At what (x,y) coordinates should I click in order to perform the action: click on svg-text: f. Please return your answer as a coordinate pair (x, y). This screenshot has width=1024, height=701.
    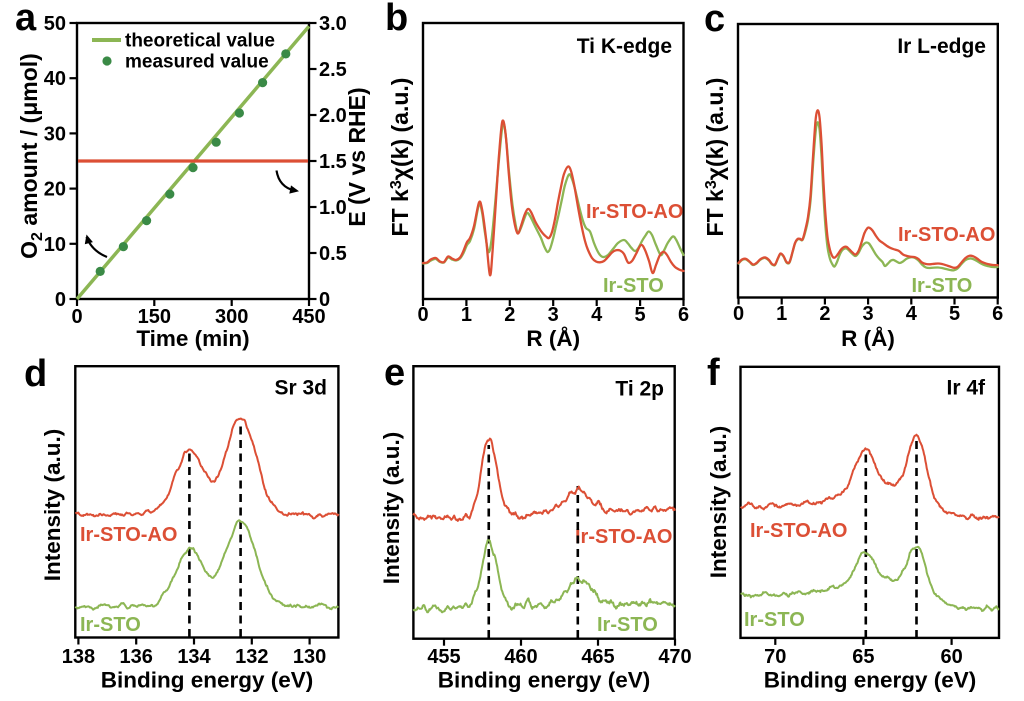
    Looking at the image, I should click on (713, 373).